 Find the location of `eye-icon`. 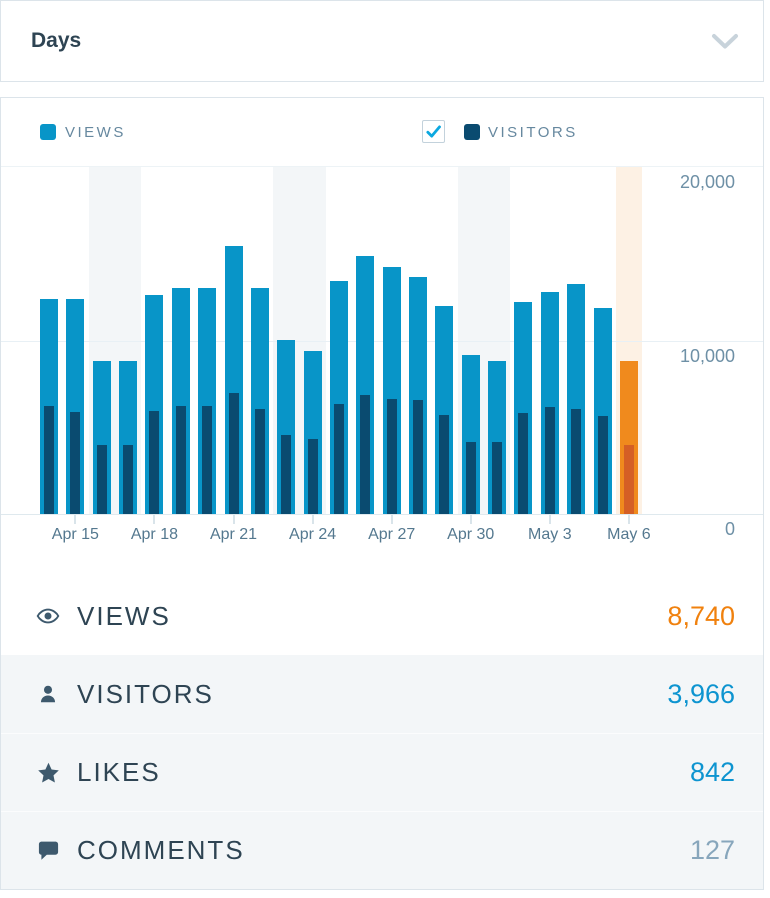

eye-icon is located at coordinates (48, 616).